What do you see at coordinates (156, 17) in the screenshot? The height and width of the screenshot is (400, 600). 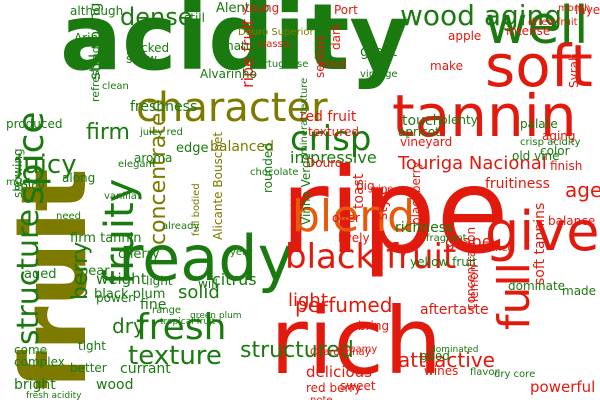 I see `word-dense: dense` at bounding box center [156, 17].